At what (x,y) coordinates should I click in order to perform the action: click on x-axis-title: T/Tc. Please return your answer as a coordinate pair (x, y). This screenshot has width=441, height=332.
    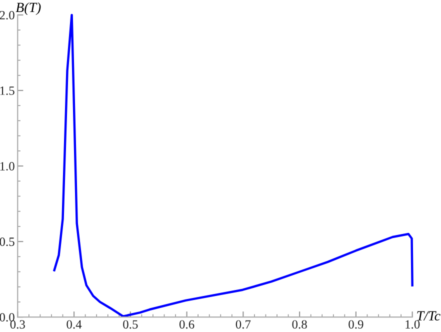
    Looking at the image, I should click on (428, 316).